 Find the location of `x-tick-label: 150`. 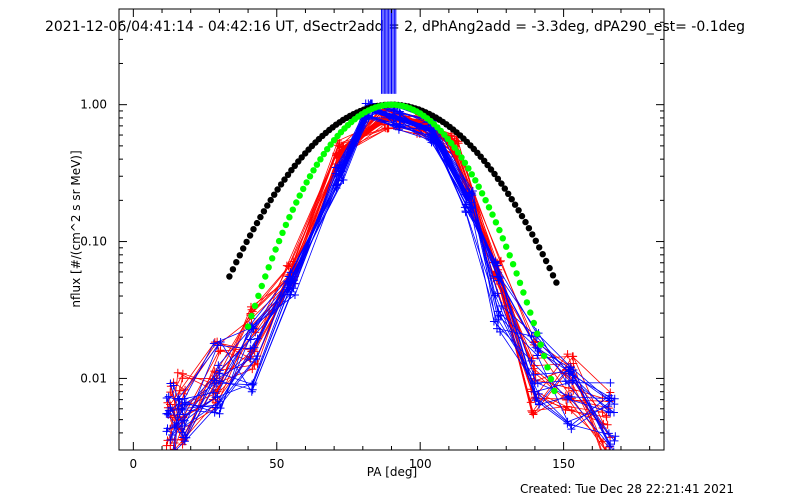

x-tick-label: 150 is located at coordinates (563, 464).